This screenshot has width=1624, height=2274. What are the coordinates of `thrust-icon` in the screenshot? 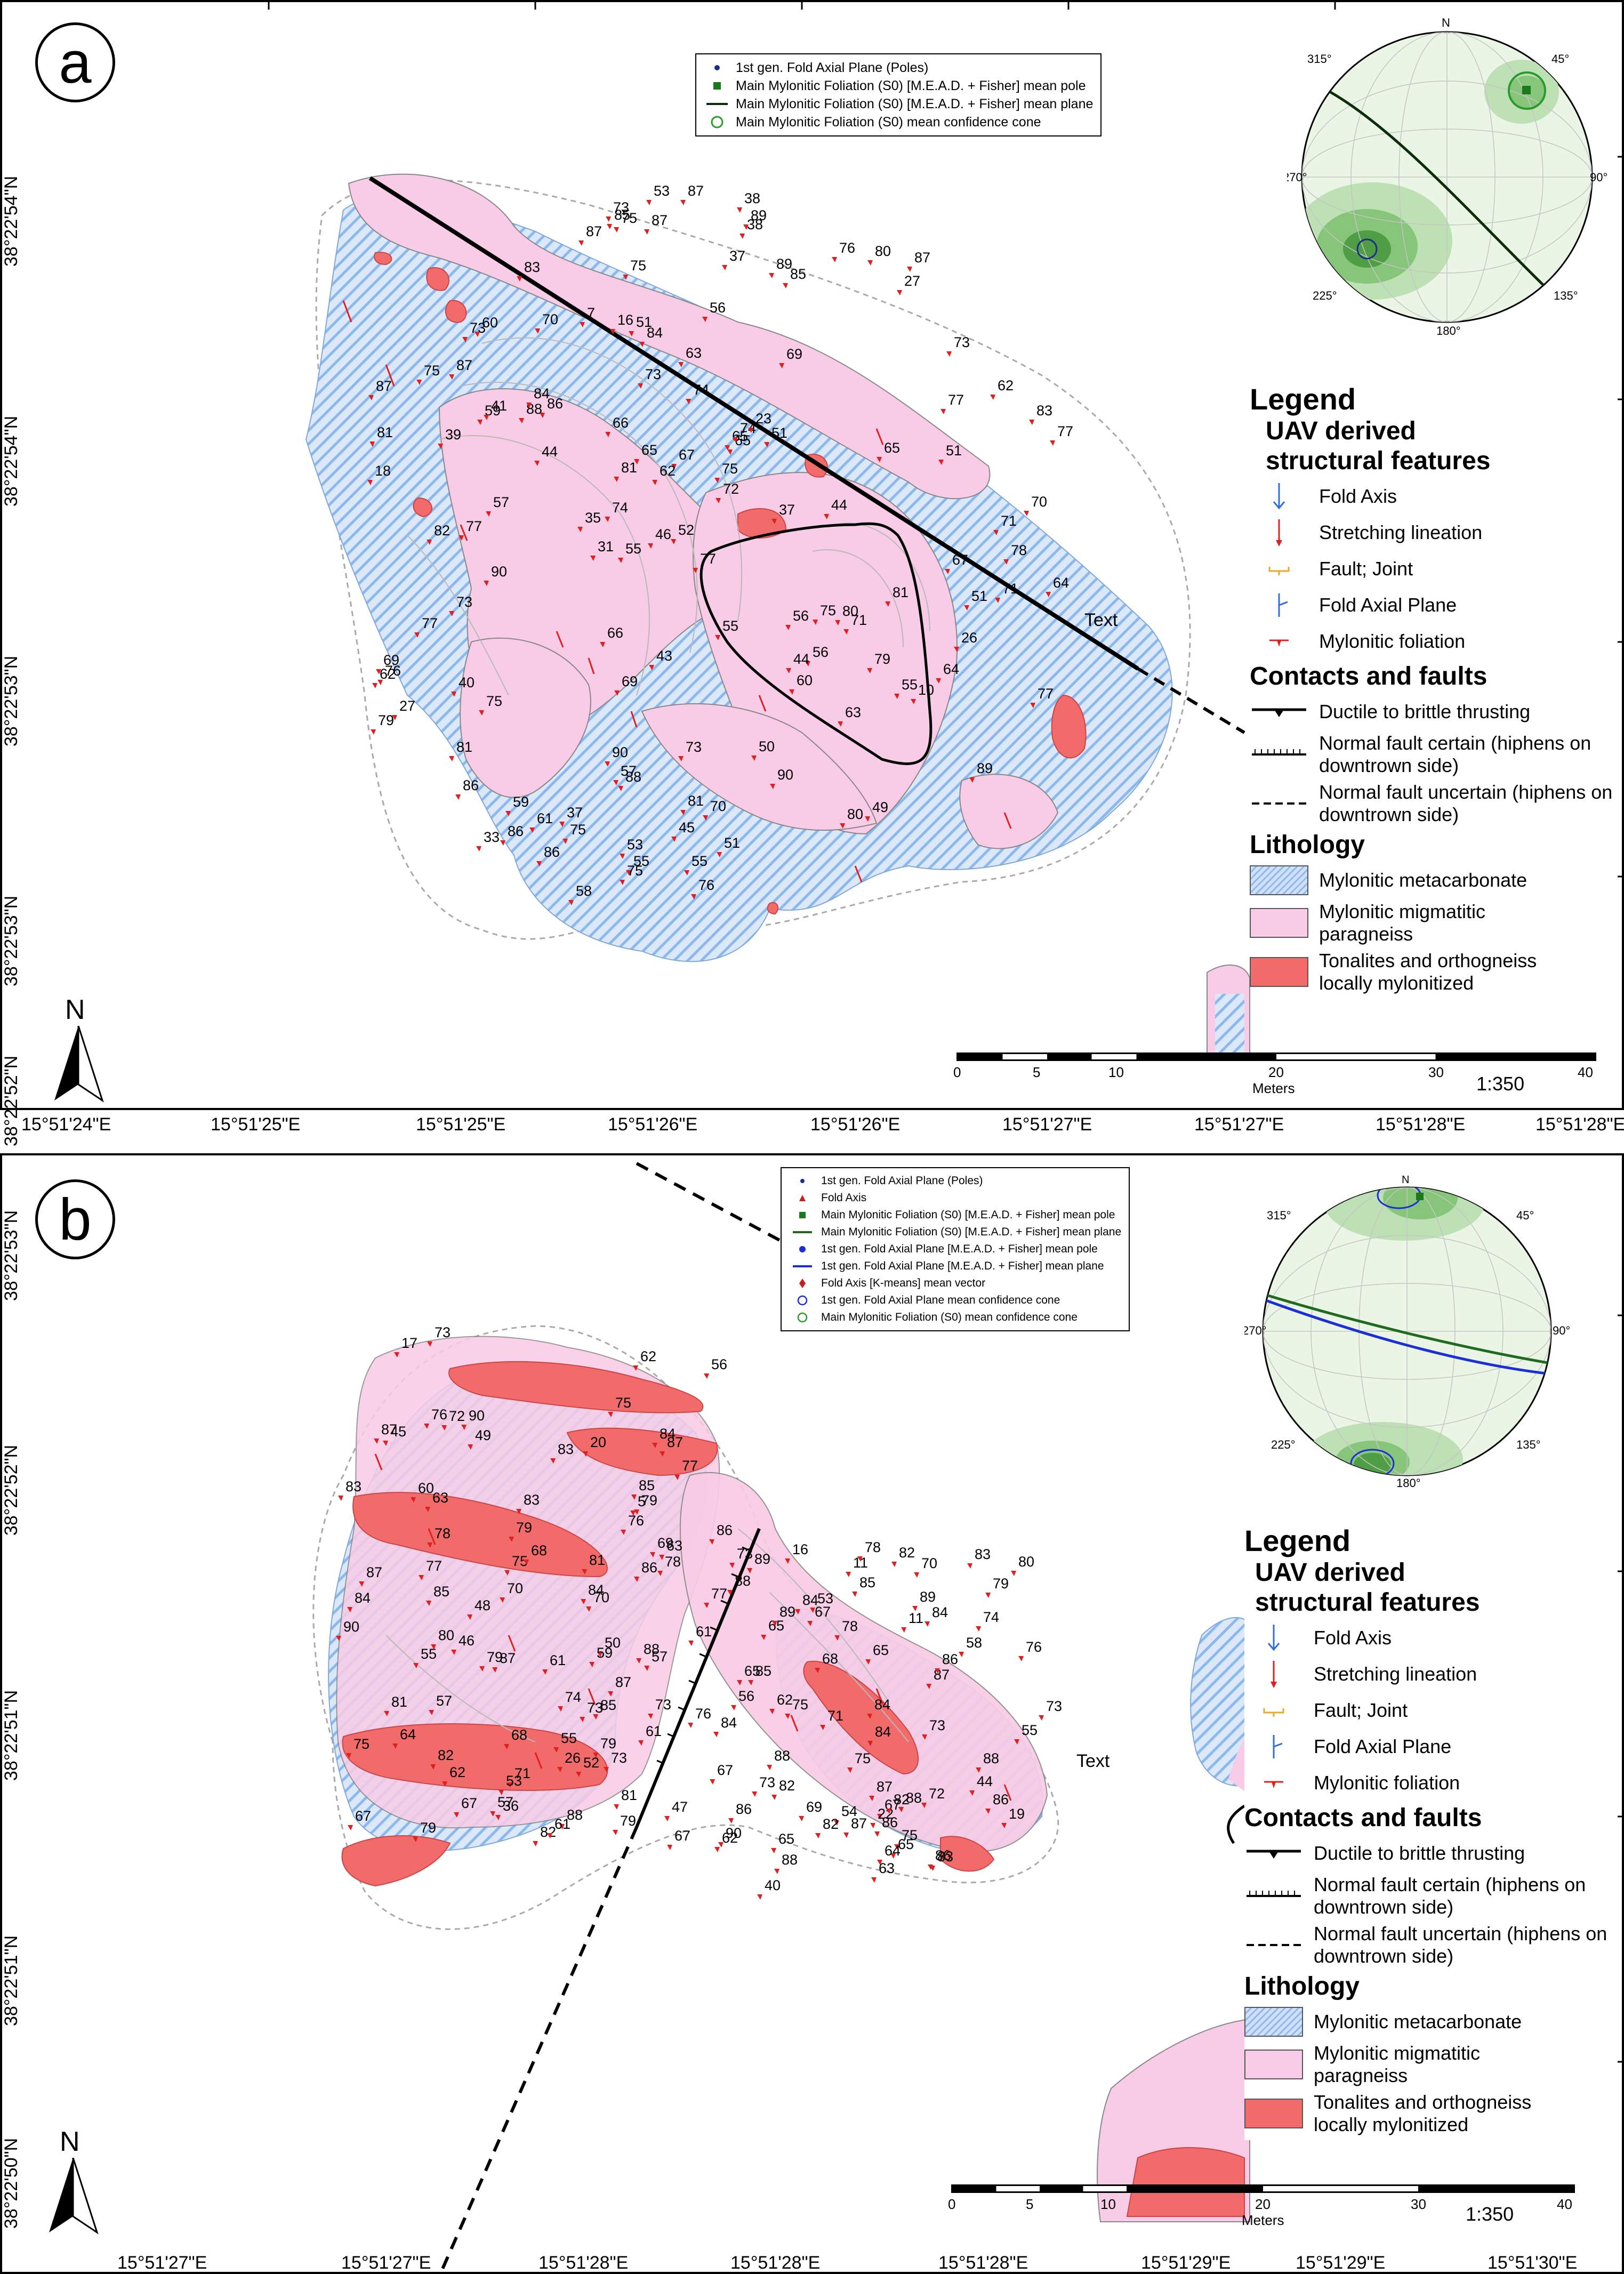 It's located at (1273, 1853).